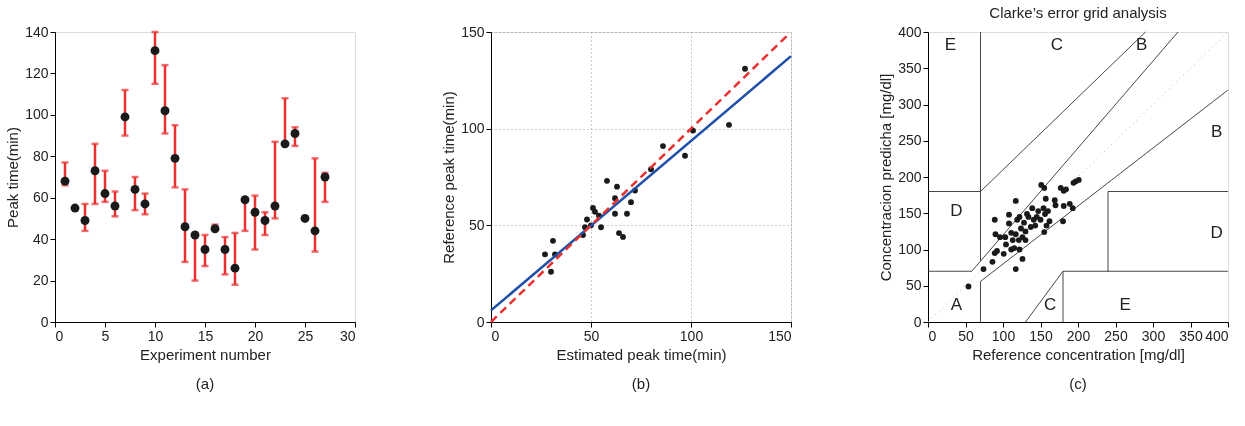 Image resolution: width=1245 pixels, height=426 pixels. I want to click on chart-title: Clarke’s error grid analysis, so click(1078, 12).